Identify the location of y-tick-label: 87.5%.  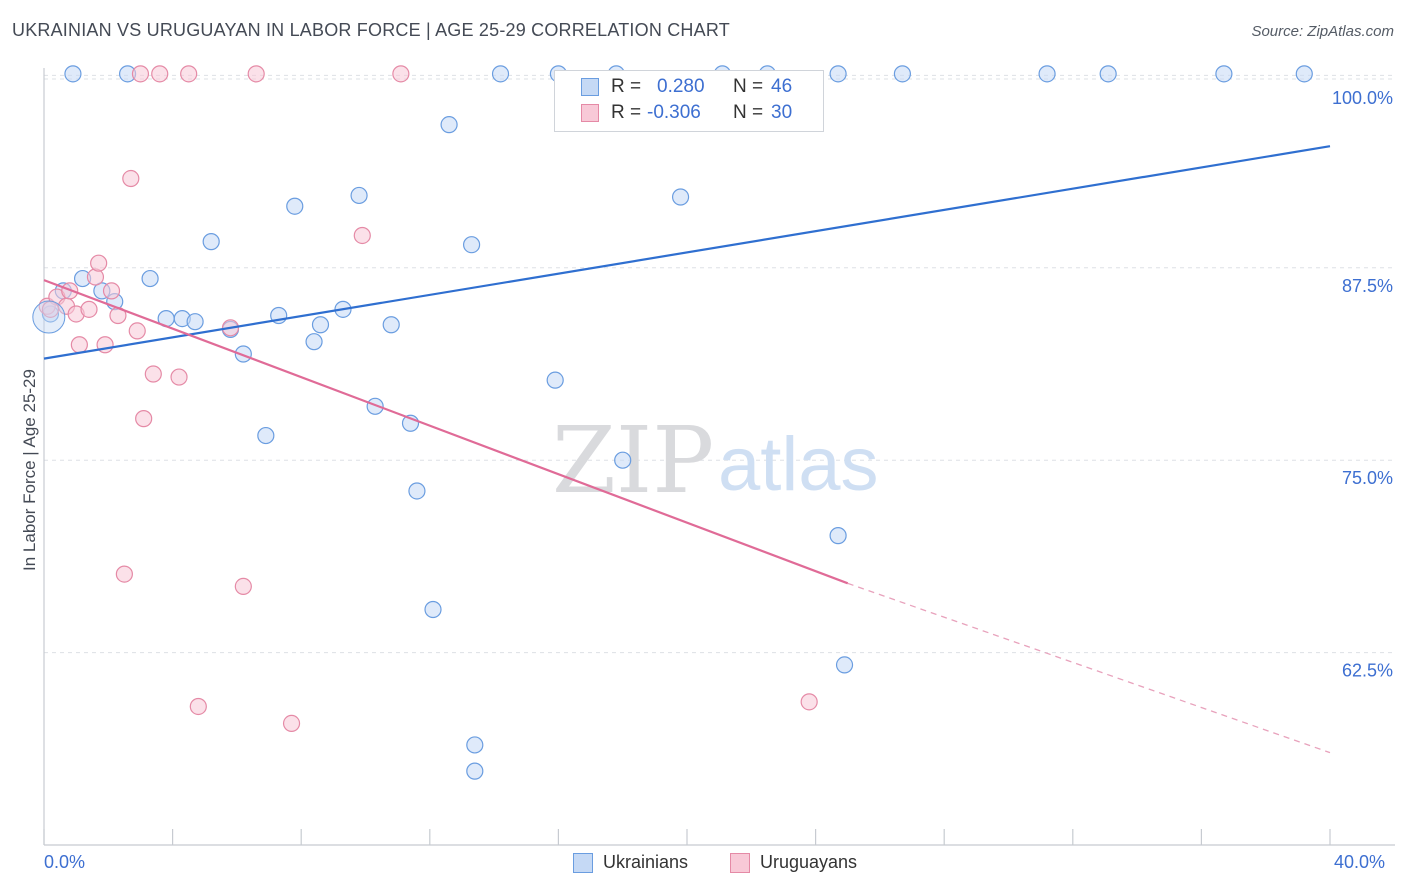
(1367, 286).